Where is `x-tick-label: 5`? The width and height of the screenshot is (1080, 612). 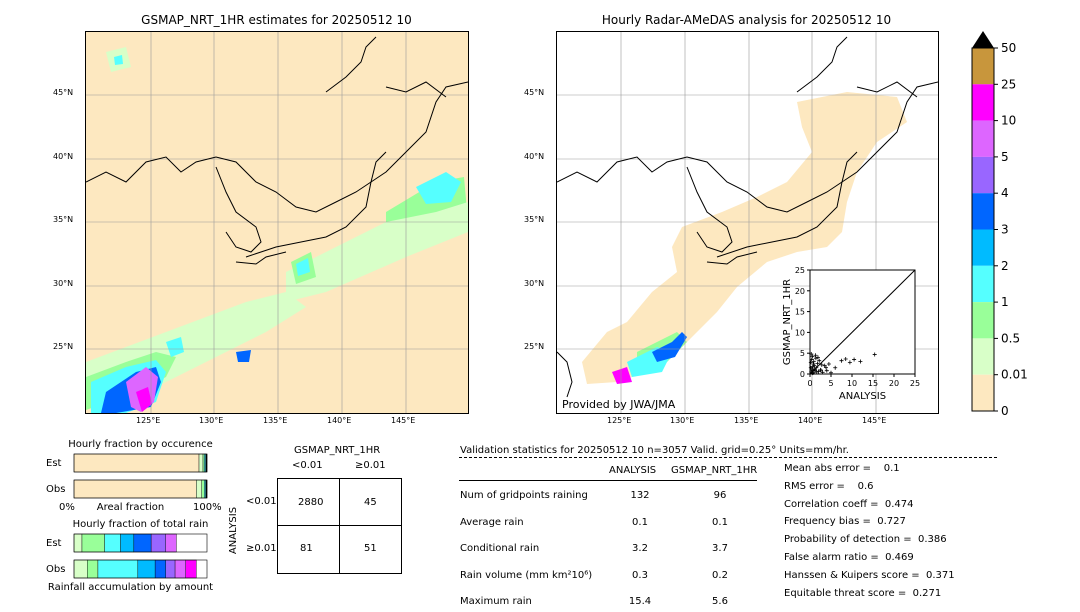
x-tick-label: 5 is located at coordinates (830, 383).